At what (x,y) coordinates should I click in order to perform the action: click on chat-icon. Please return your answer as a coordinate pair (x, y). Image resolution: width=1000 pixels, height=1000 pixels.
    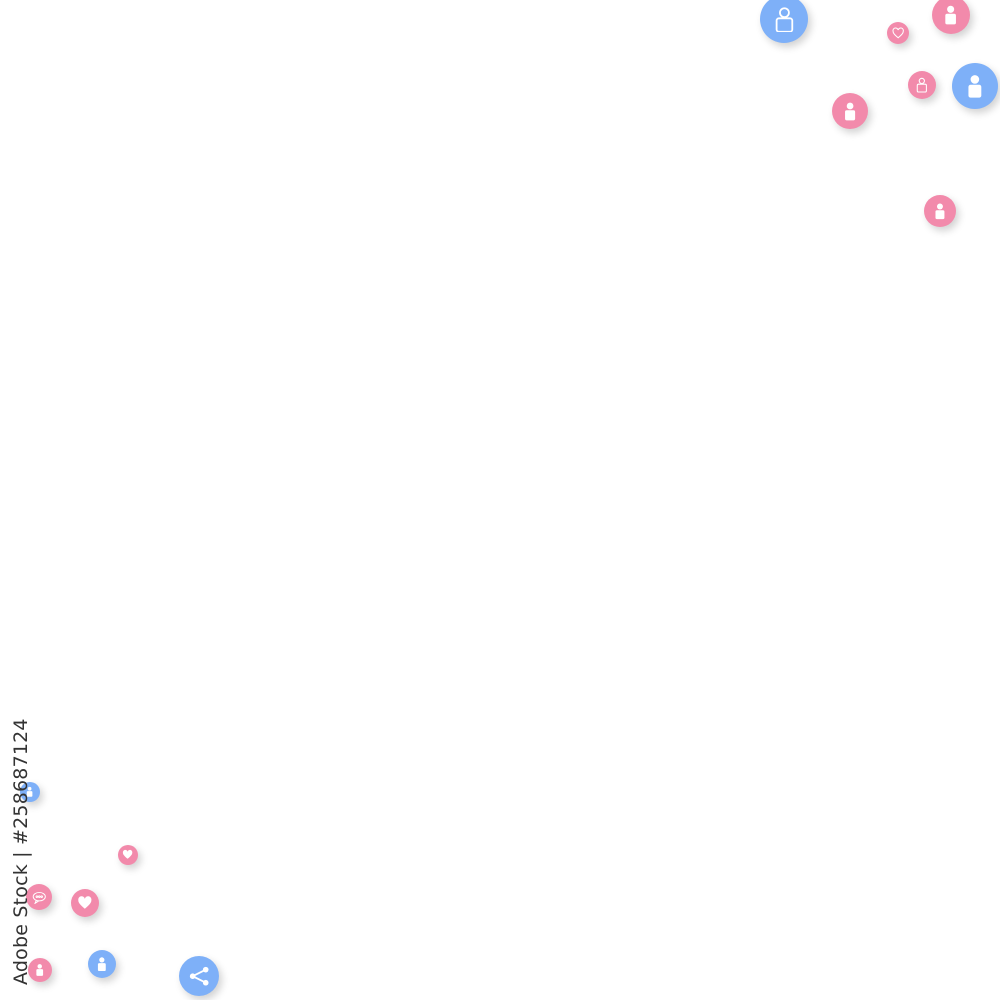
    Looking at the image, I should click on (39, 897).